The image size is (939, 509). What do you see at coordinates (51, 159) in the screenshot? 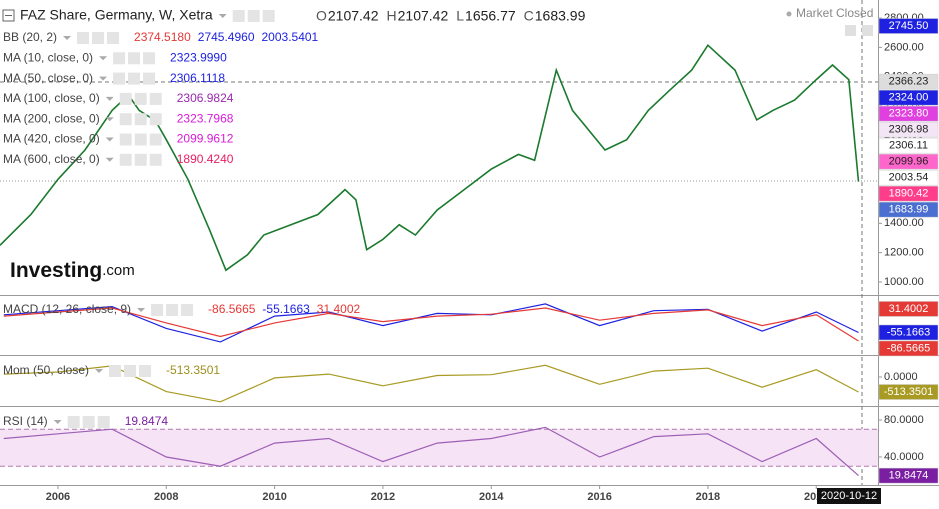
I see `legend-name: MA (600, close, 0)` at bounding box center [51, 159].